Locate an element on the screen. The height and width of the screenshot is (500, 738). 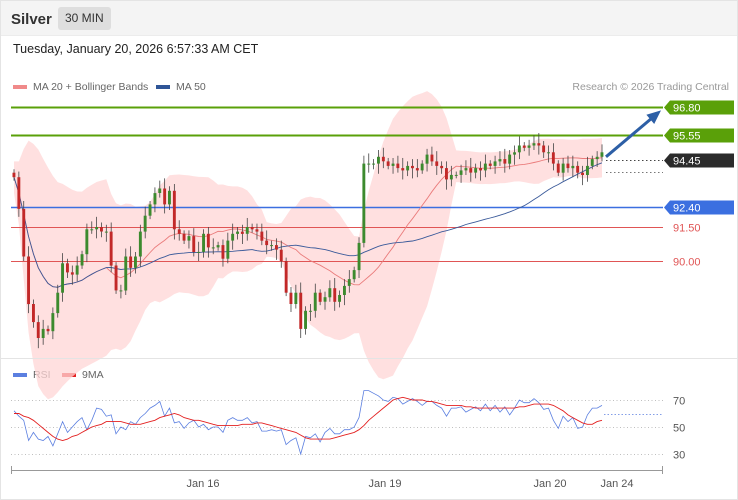
level-label-92-40-tag is located at coordinates (699, 207).